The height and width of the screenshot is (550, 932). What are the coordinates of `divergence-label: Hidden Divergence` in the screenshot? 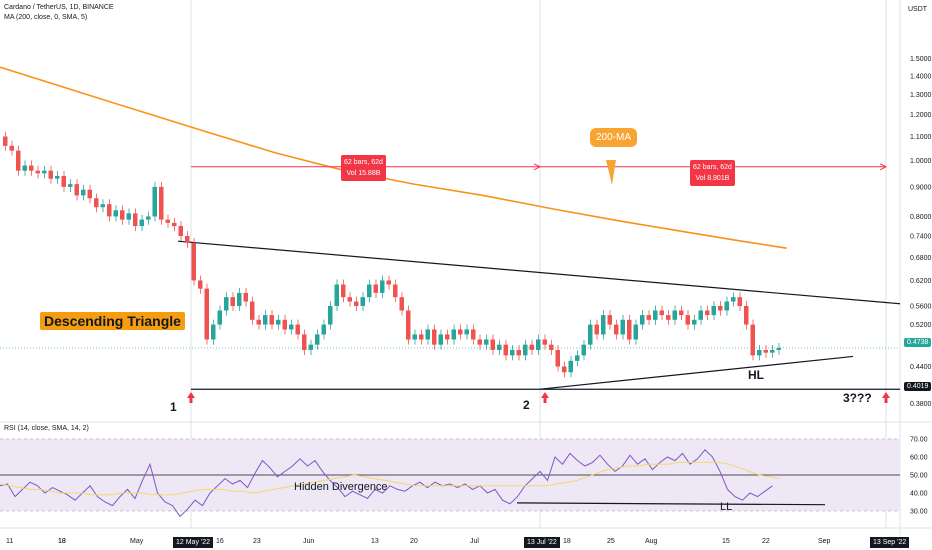 It's located at (341, 487).